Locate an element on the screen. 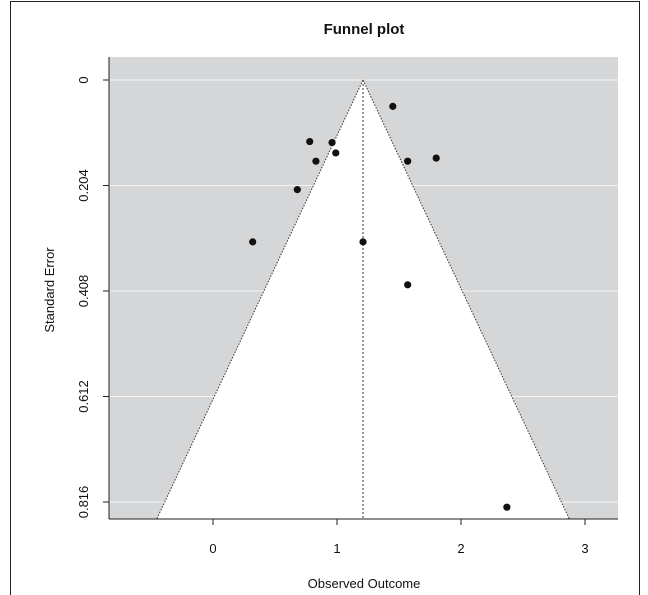 The width and height of the screenshot is (648, 595). x-axis-title: Observed Outcome is located at coordinates (364, 583).